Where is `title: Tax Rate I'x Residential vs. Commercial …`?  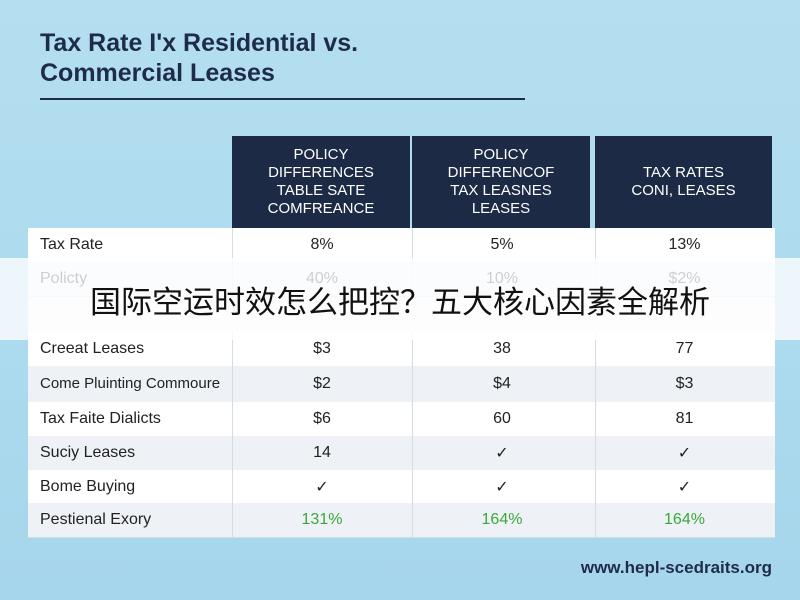 title: Tax Rate I'x Residential vs. Commercial … is located at coordinates (199, 58).